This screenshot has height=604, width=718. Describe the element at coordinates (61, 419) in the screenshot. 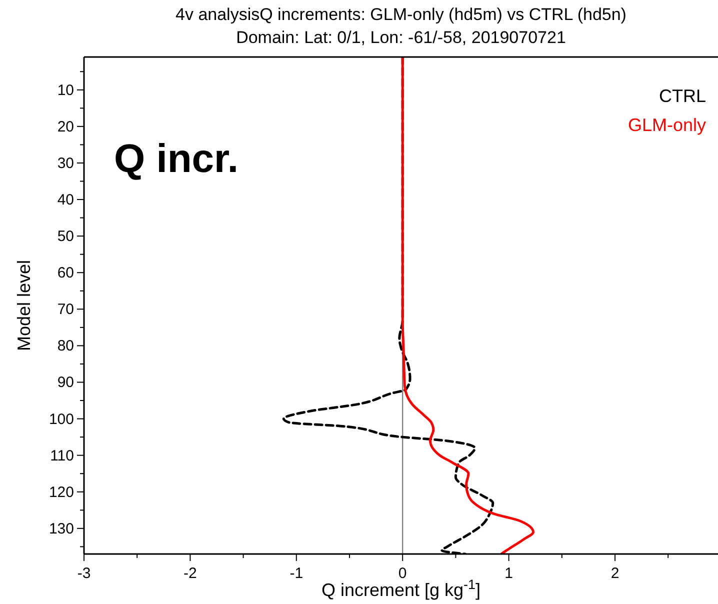

I see `y-tick-label: 100` at that location.